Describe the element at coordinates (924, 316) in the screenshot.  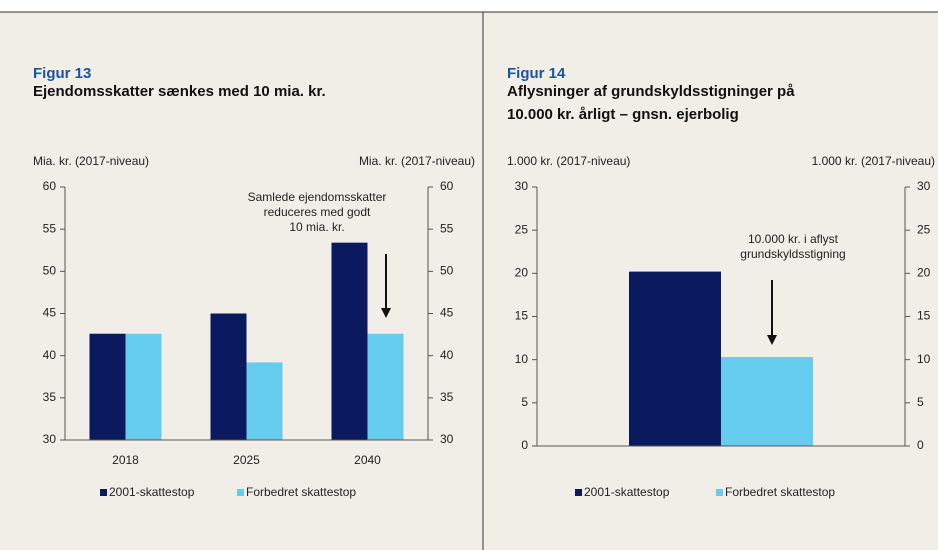
I see `y2-tick-label: 15` at that location.